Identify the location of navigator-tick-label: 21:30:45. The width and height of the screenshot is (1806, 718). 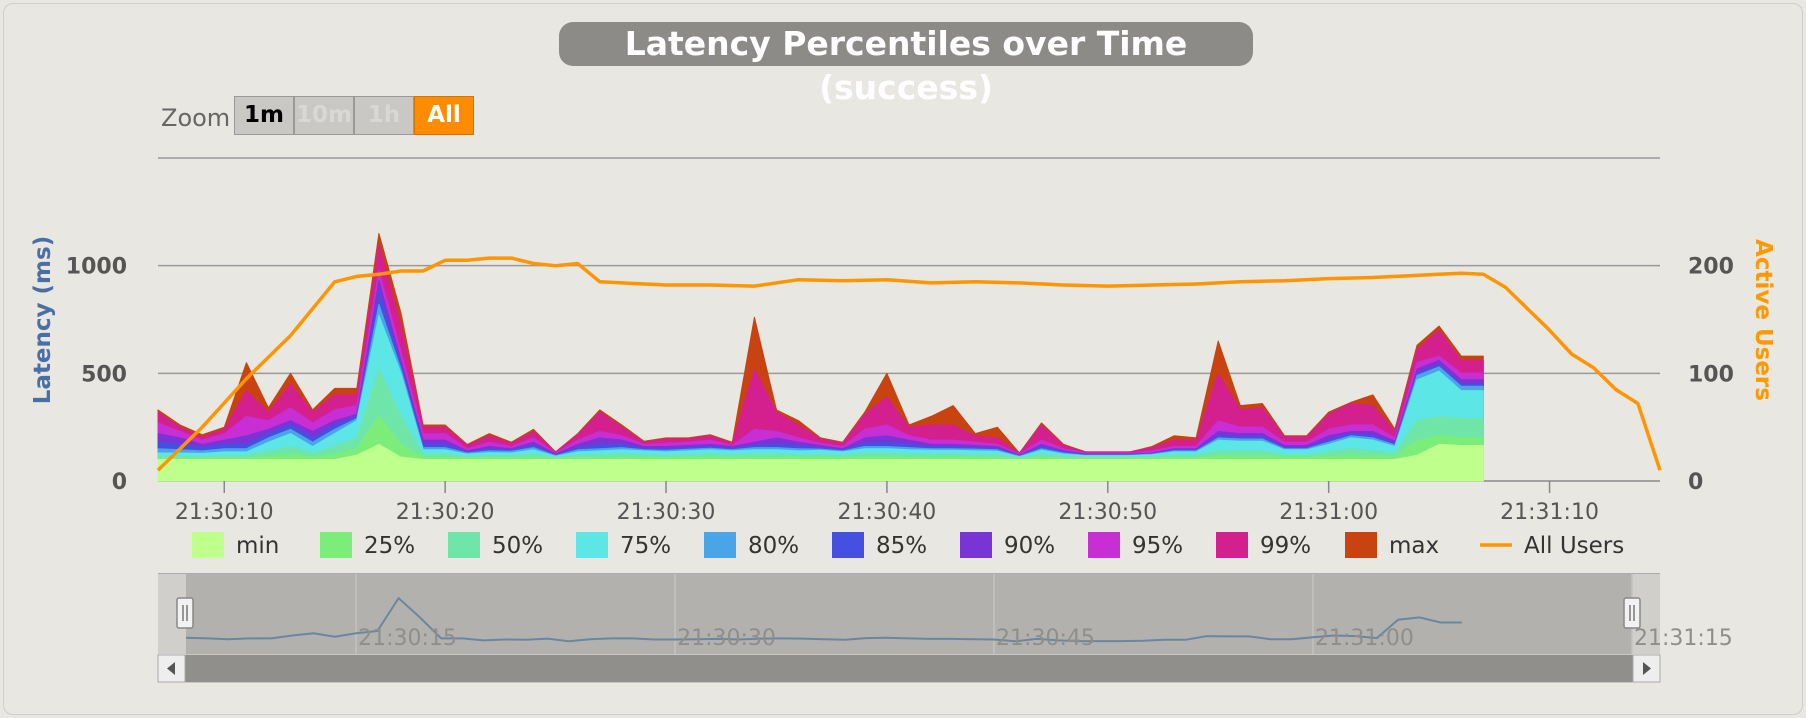
(1045, 638).